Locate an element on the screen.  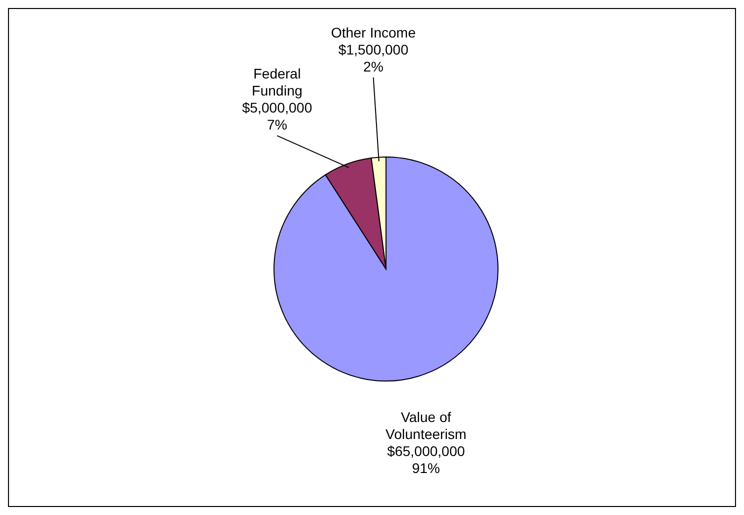
slice-label: Other Income is located at coordinates (373, 32).